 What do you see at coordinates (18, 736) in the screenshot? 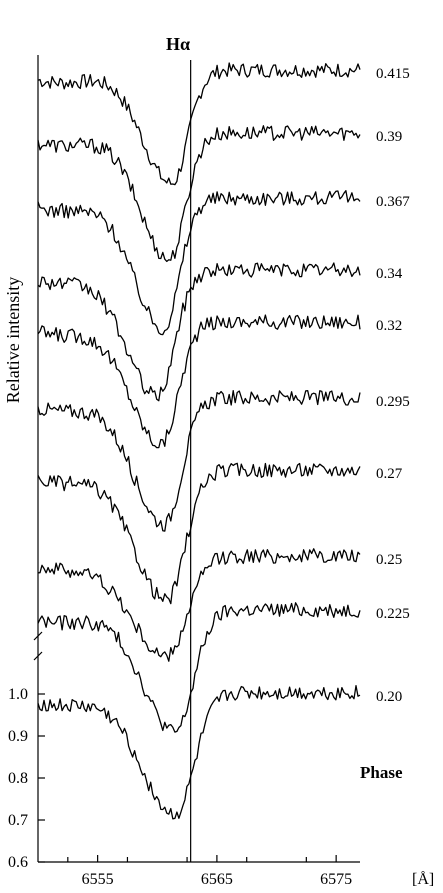
I see `y-tick-label: 0.9` at bounding box center [18, 736].